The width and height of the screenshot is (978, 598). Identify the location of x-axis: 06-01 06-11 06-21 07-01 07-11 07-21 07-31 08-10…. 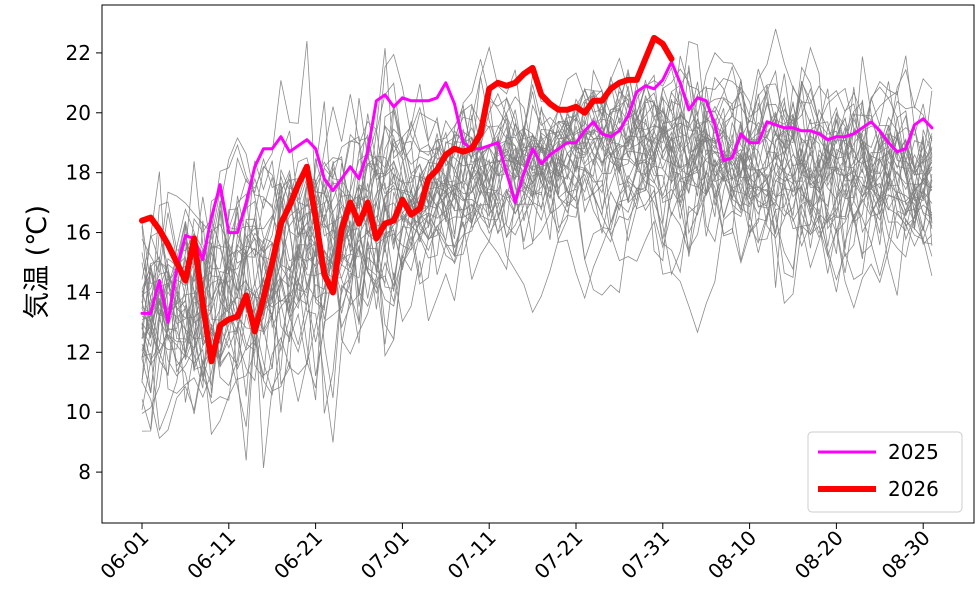
(515, 553).